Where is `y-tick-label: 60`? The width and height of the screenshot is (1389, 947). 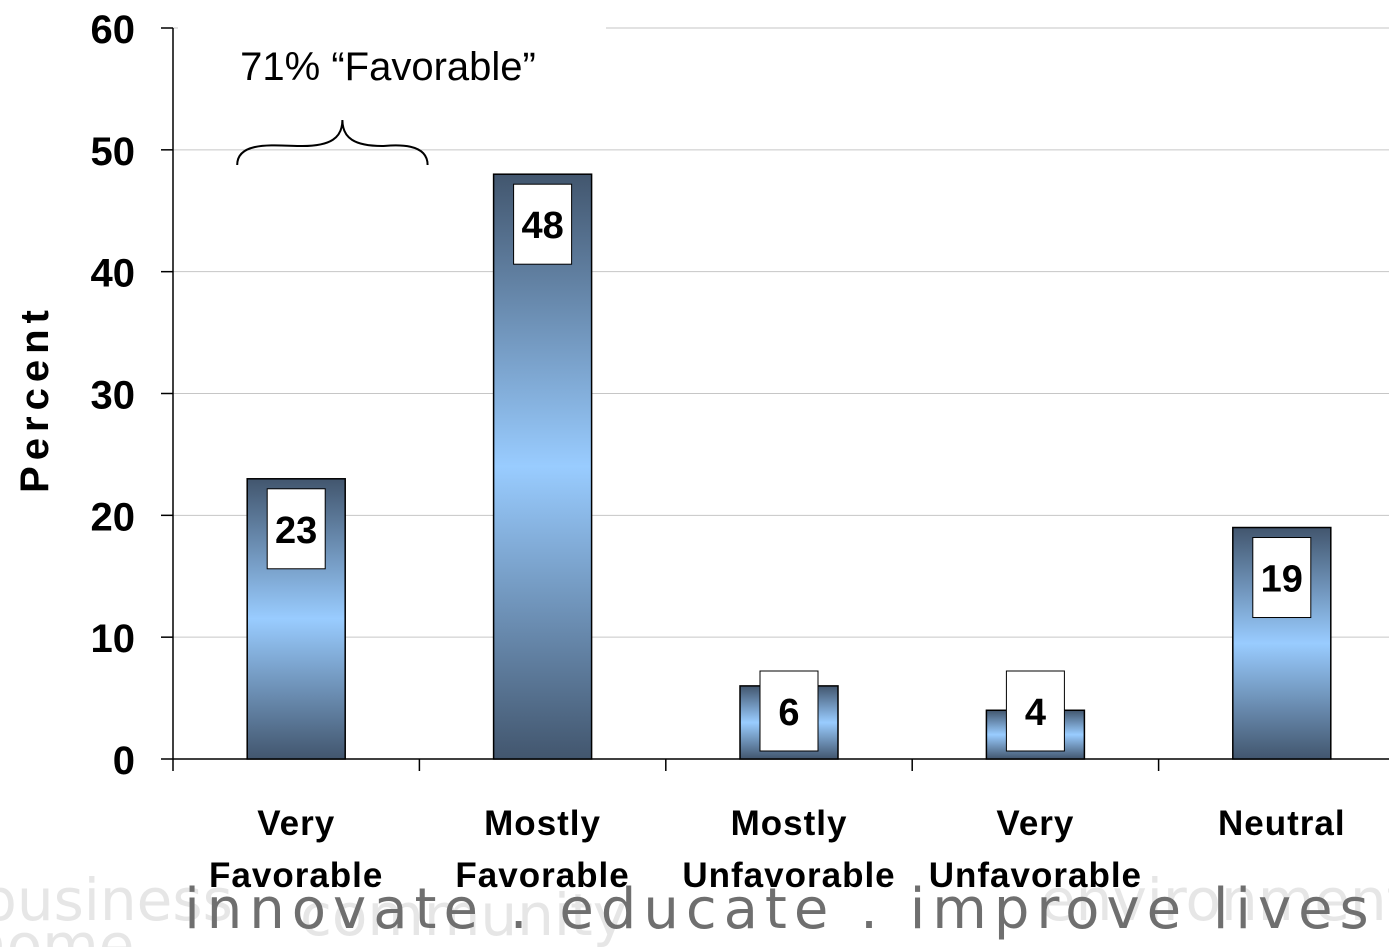 y-tick-label: 60 is located at coordinates (113, 30).